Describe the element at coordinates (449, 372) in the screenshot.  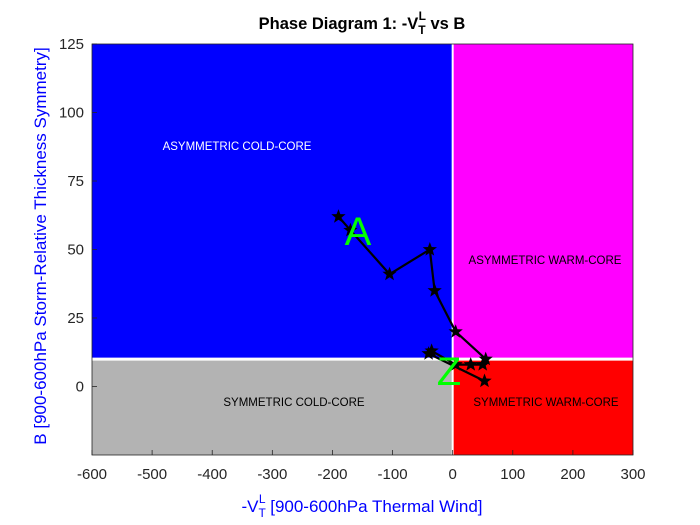
I see `end-marker-label: Z` at that location.